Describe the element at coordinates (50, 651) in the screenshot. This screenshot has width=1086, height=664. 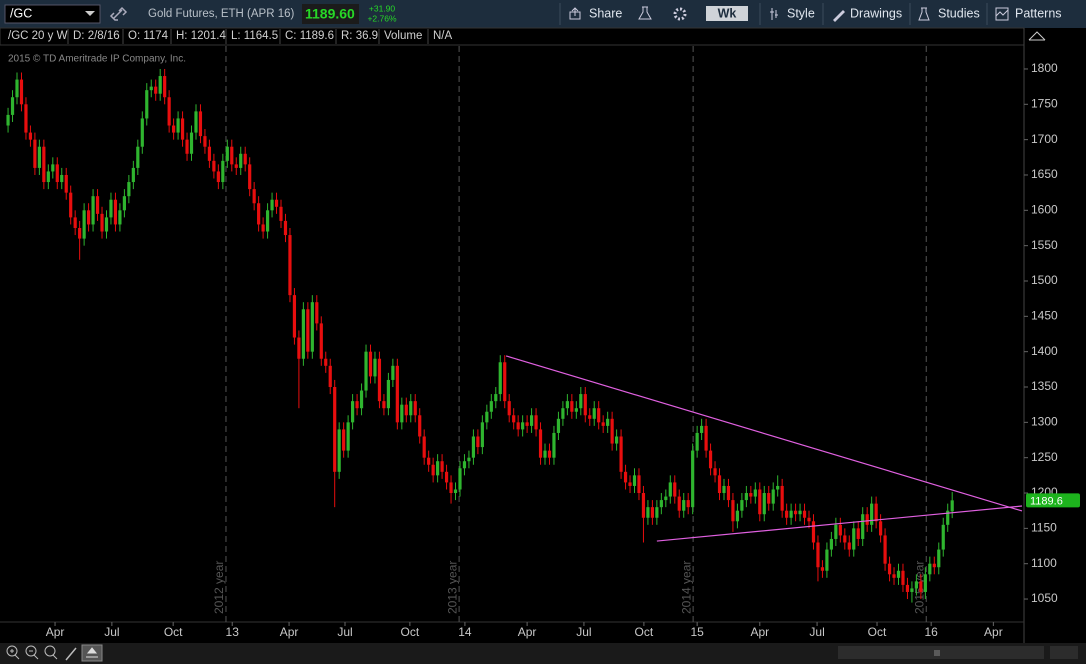
I see `zoom-fit-icon` at that location.